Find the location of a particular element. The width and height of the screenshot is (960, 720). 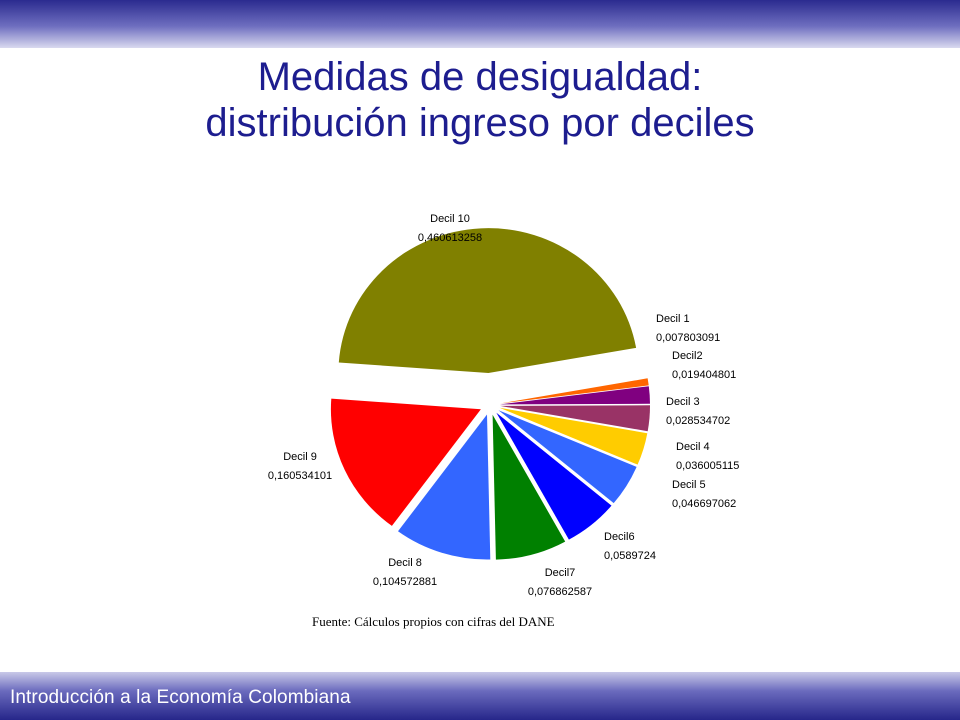

slice-value-label: 0,046697062 is located at coordinates (704, 504).